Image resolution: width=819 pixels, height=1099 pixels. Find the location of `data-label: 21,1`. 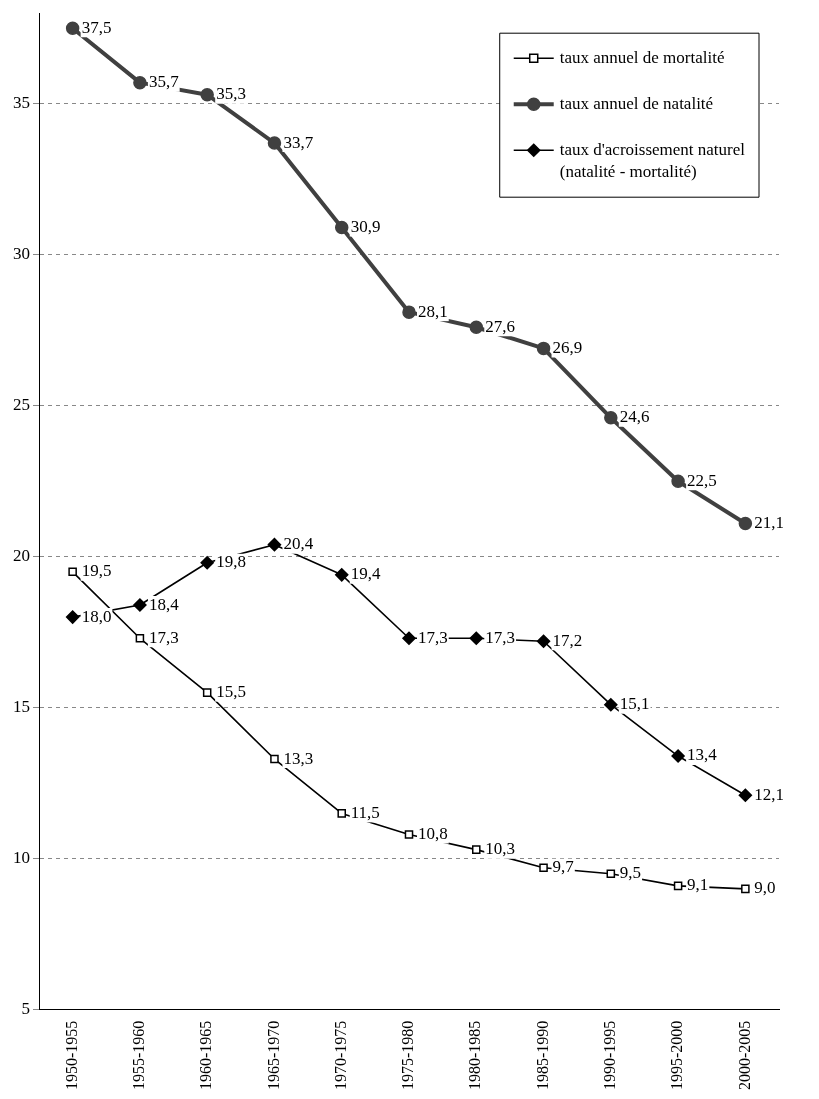

data-label: 21,1 is located at coordinates (769, 522).